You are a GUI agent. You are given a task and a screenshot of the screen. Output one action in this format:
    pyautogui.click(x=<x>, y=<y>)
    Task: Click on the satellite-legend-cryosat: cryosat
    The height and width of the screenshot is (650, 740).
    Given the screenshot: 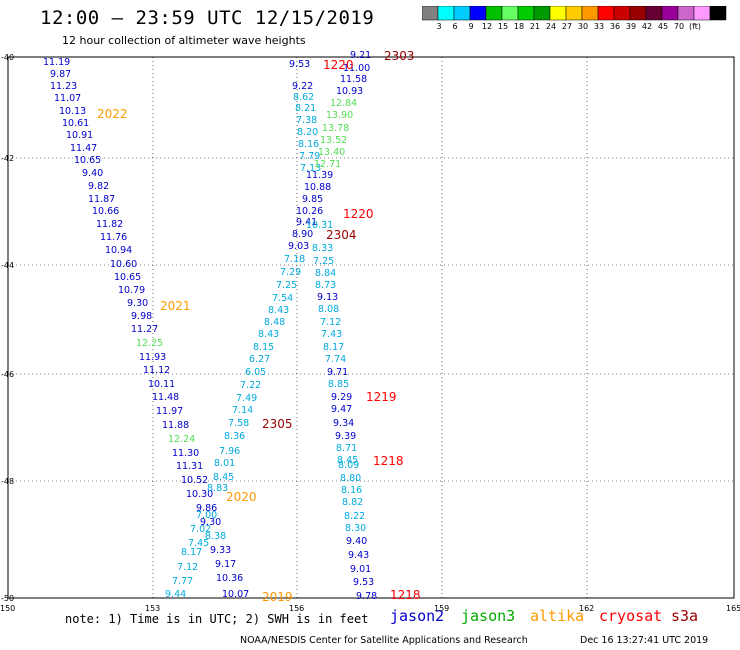 What is the action you would take?
    pyautogui.click(x=631, y=616)
    